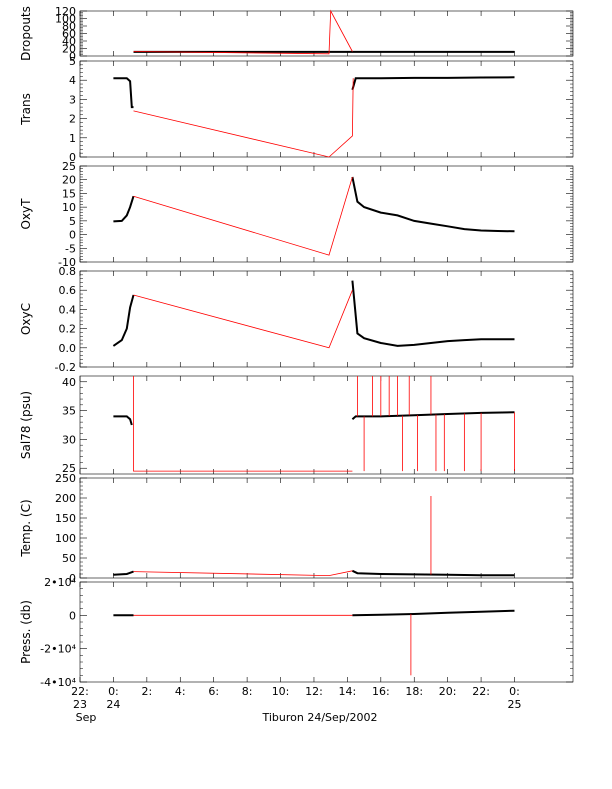 The height and width of the screenshot is (789, 612). Describe the element at coordinates (65, 498) in the screenshot. I see `y-tick-label: 200` at that location.